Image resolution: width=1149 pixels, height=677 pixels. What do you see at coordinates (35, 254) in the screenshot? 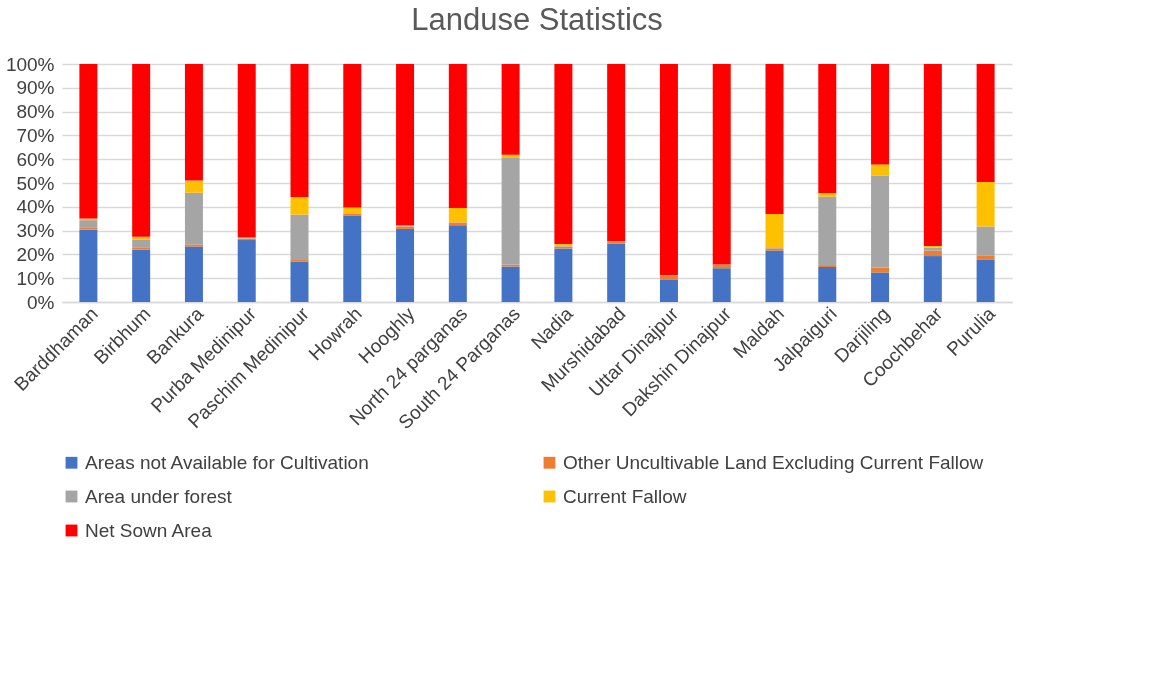
I see `y-tick-label: 20%` at bounding box center [35, 254].